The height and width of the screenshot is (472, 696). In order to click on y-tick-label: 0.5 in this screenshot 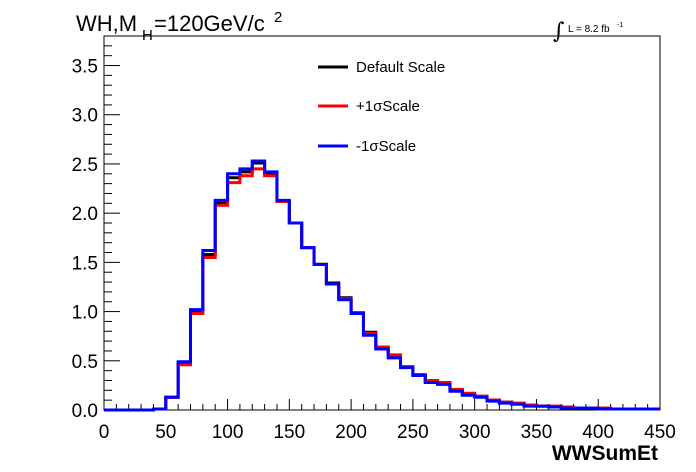, I will do `click(85, 362)`.